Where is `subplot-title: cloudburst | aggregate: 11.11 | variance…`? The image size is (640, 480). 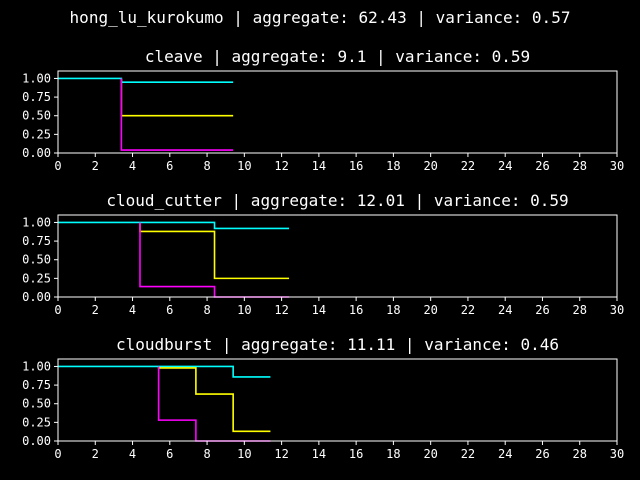 subplot-title: cloudburst | aggregate: 11.11 | variance… is located at coordinates (337, 344).